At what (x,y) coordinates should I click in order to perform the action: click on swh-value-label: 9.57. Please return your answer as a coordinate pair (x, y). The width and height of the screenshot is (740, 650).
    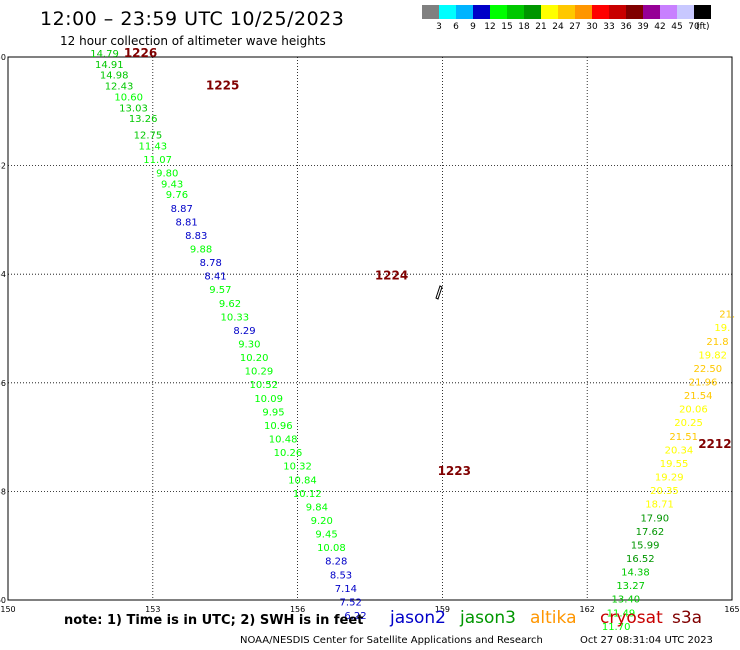
    Looking at the image, I should click on (220, 290).